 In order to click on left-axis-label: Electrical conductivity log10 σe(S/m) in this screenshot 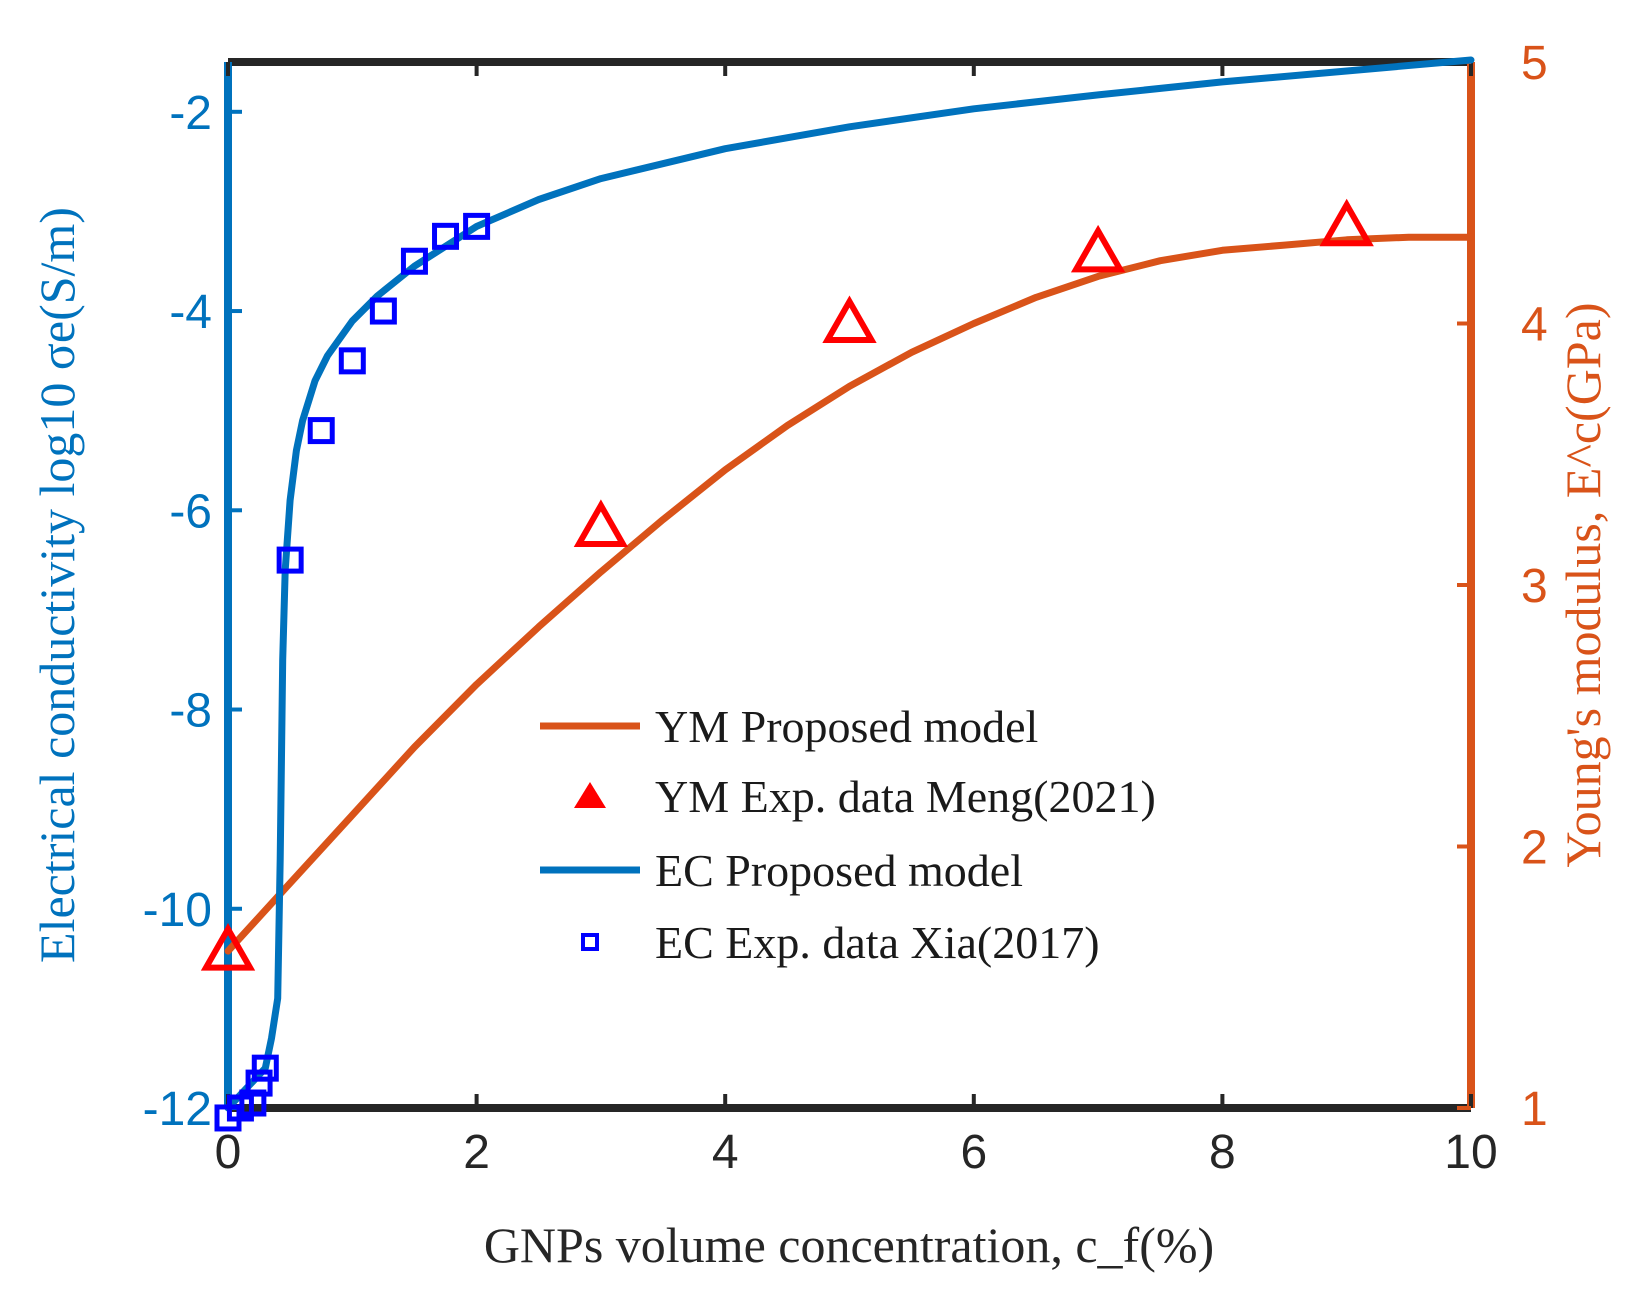, I will do `click(57, 585)`.